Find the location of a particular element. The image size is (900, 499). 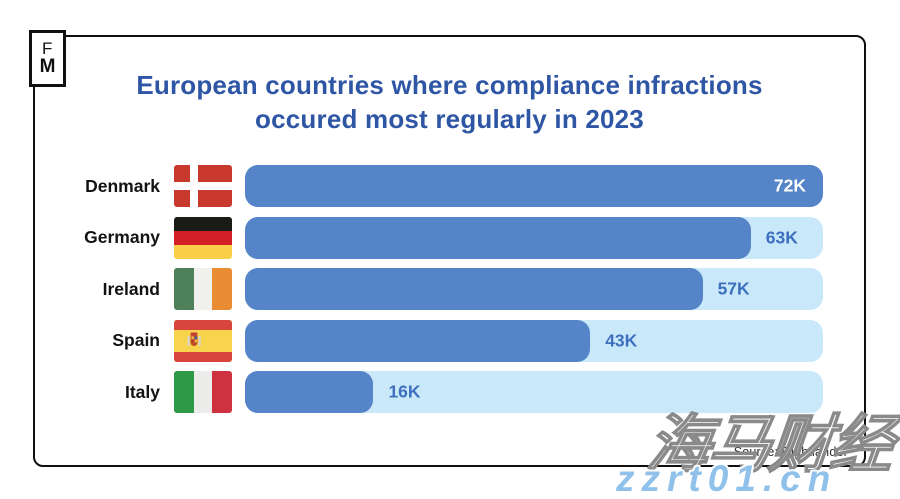

bar-value: 43K is located at coordinates (621, 340).